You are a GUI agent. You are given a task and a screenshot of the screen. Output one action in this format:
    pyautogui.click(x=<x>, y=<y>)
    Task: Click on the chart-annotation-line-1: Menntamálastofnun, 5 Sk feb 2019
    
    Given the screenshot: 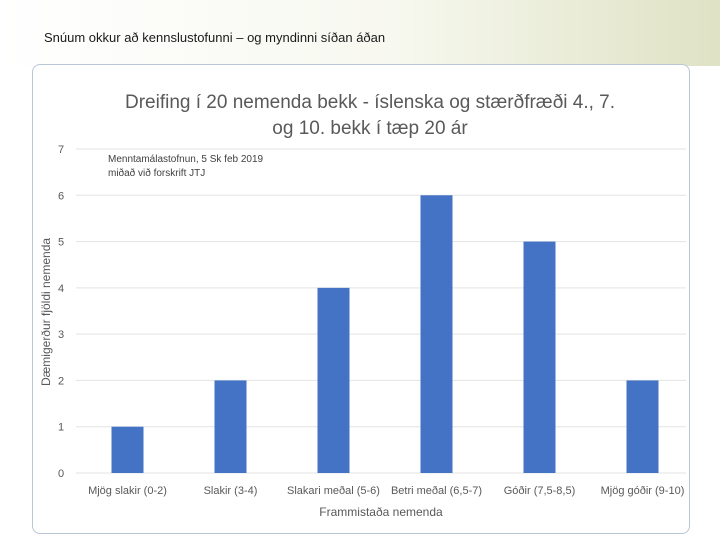 What is the action you would take?
    pyautogui.click(x=186, y=159)
    